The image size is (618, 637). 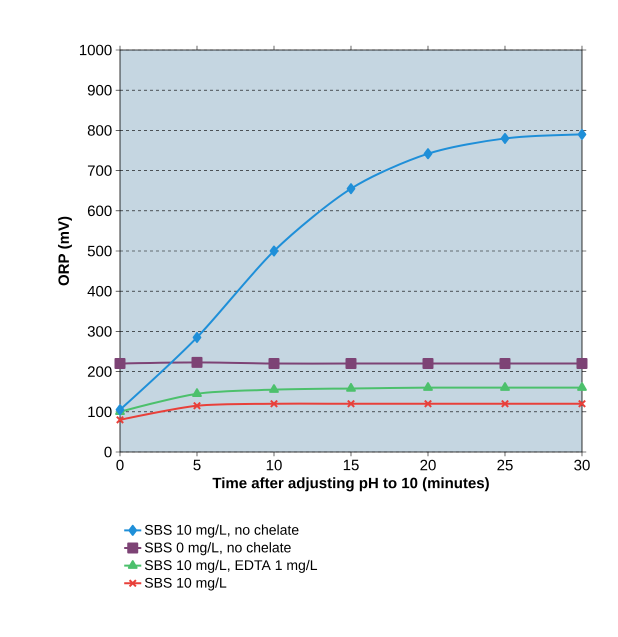 I want to click on y-tick-label: 1000, so click(x=96, y=50).